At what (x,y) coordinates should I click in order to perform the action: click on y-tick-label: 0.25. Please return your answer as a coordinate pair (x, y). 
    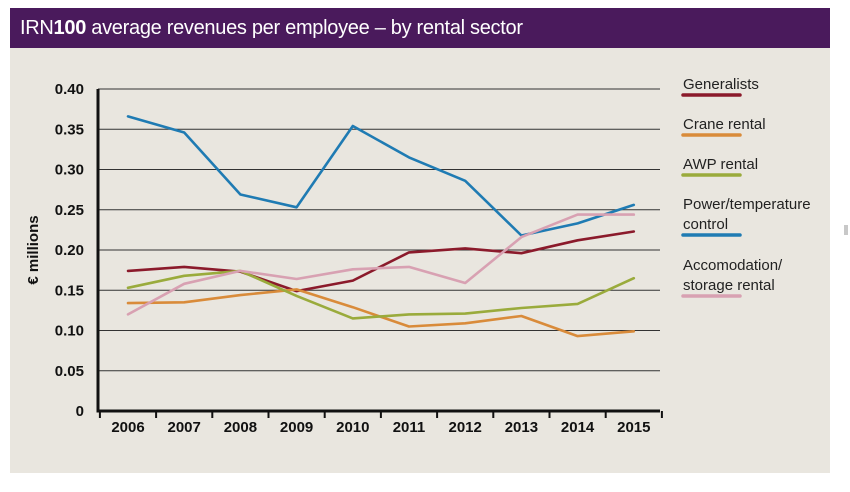
    Looking at the image, I should click on (69, 210).